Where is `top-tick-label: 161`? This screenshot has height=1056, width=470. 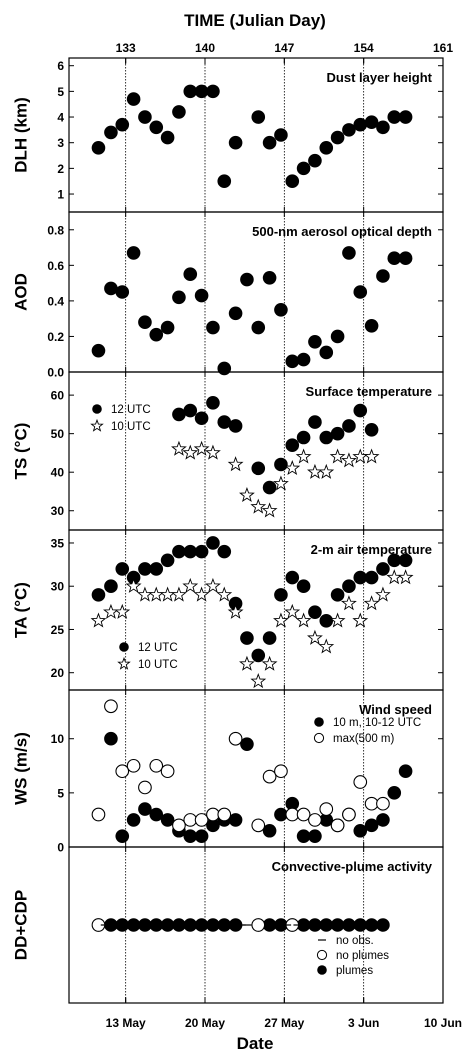
top-tick-label: 161 is located at coordinates (443, 48).